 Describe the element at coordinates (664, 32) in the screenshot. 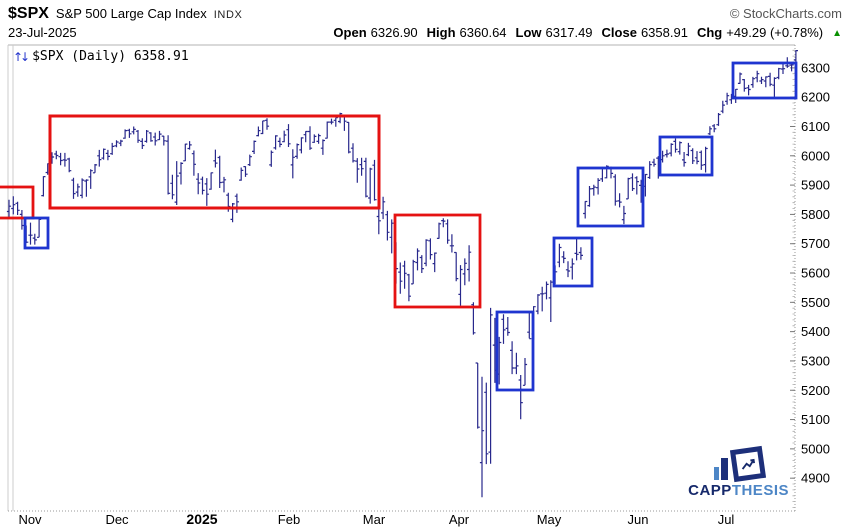

I see `close-value: 6358.91` at that location.